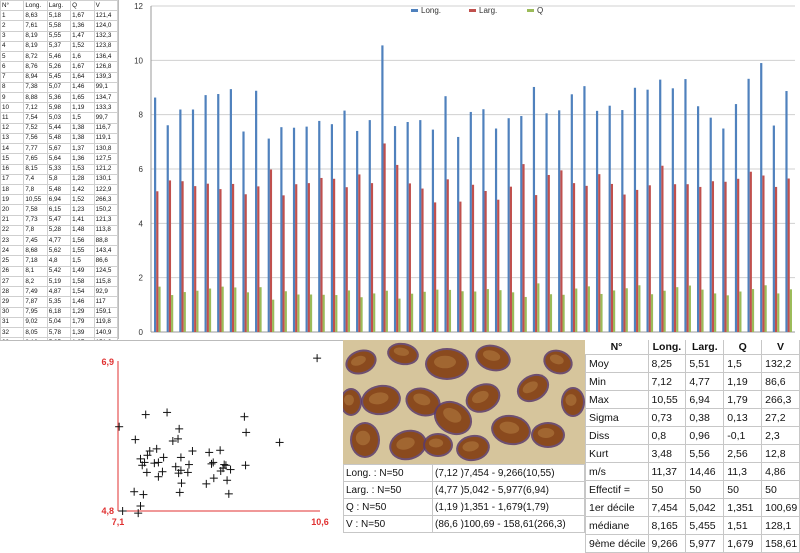 Image resolution: width=800 pixels, height=553 pixels. Describe the element at coordinates (780, 489) in the screenshot. I see `table-cell: 50` at that location.